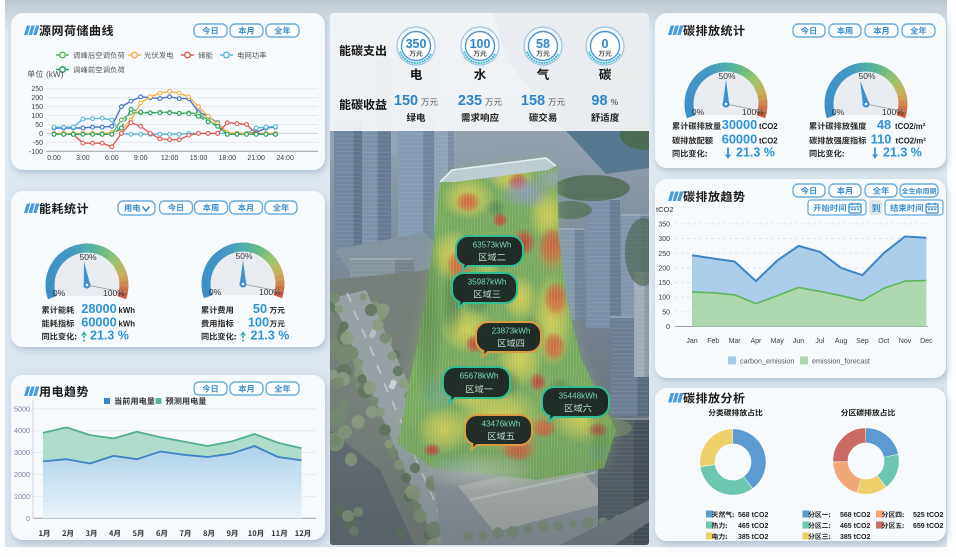  What do you see at coordinates (22, 452) in the screenshot?
I see `svg-text: 3000` at bounding box center [22, 452].